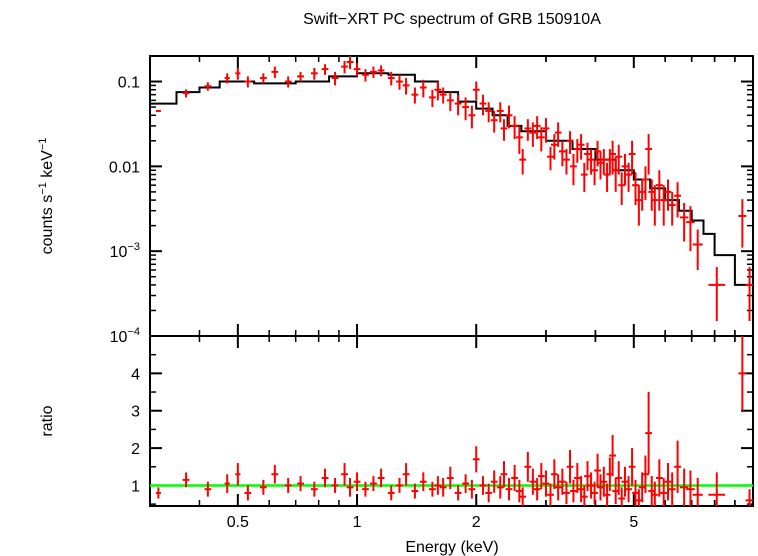 Image resolution: width=758 pixels, height=556 pixels. What do you see at coordinates (133, 332) in the screenshot?
I see `spectrum-y-tick-label-sup: −4` at bounding box center [133, 332].